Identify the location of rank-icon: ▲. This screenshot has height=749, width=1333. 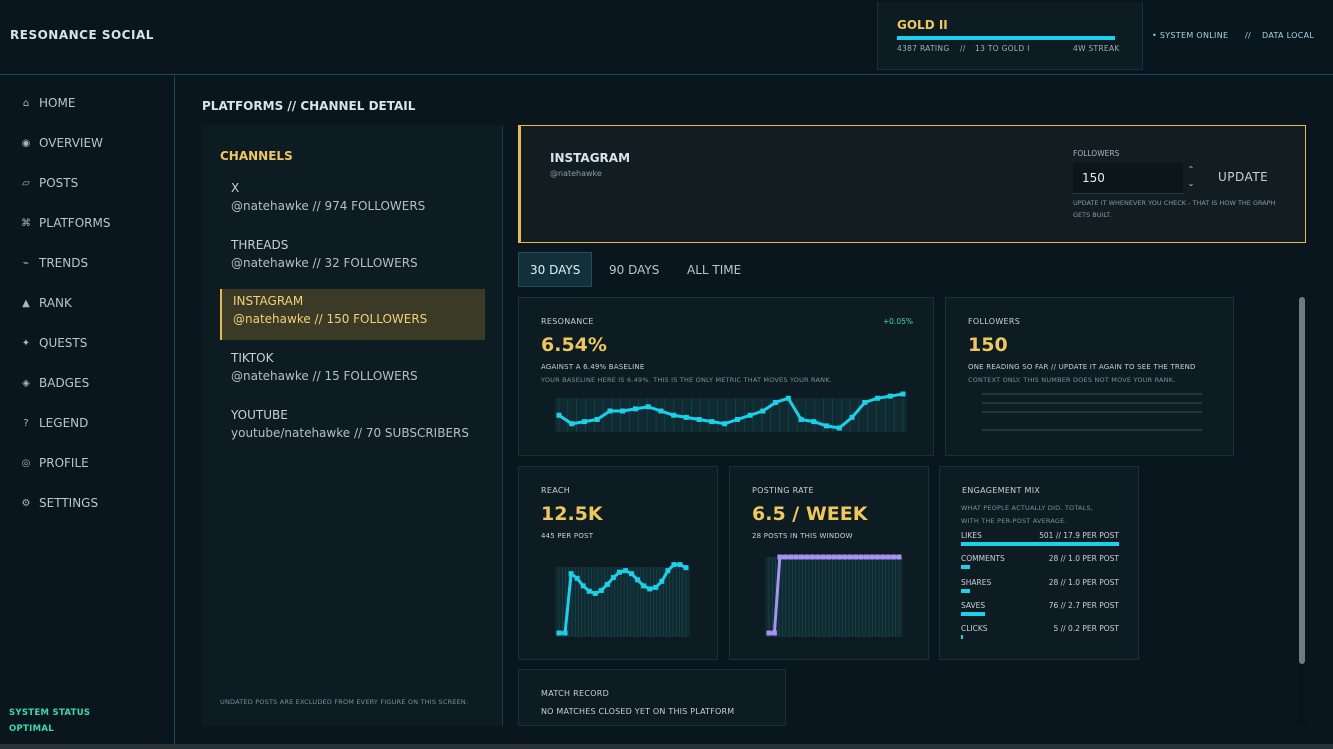
(26, 303).